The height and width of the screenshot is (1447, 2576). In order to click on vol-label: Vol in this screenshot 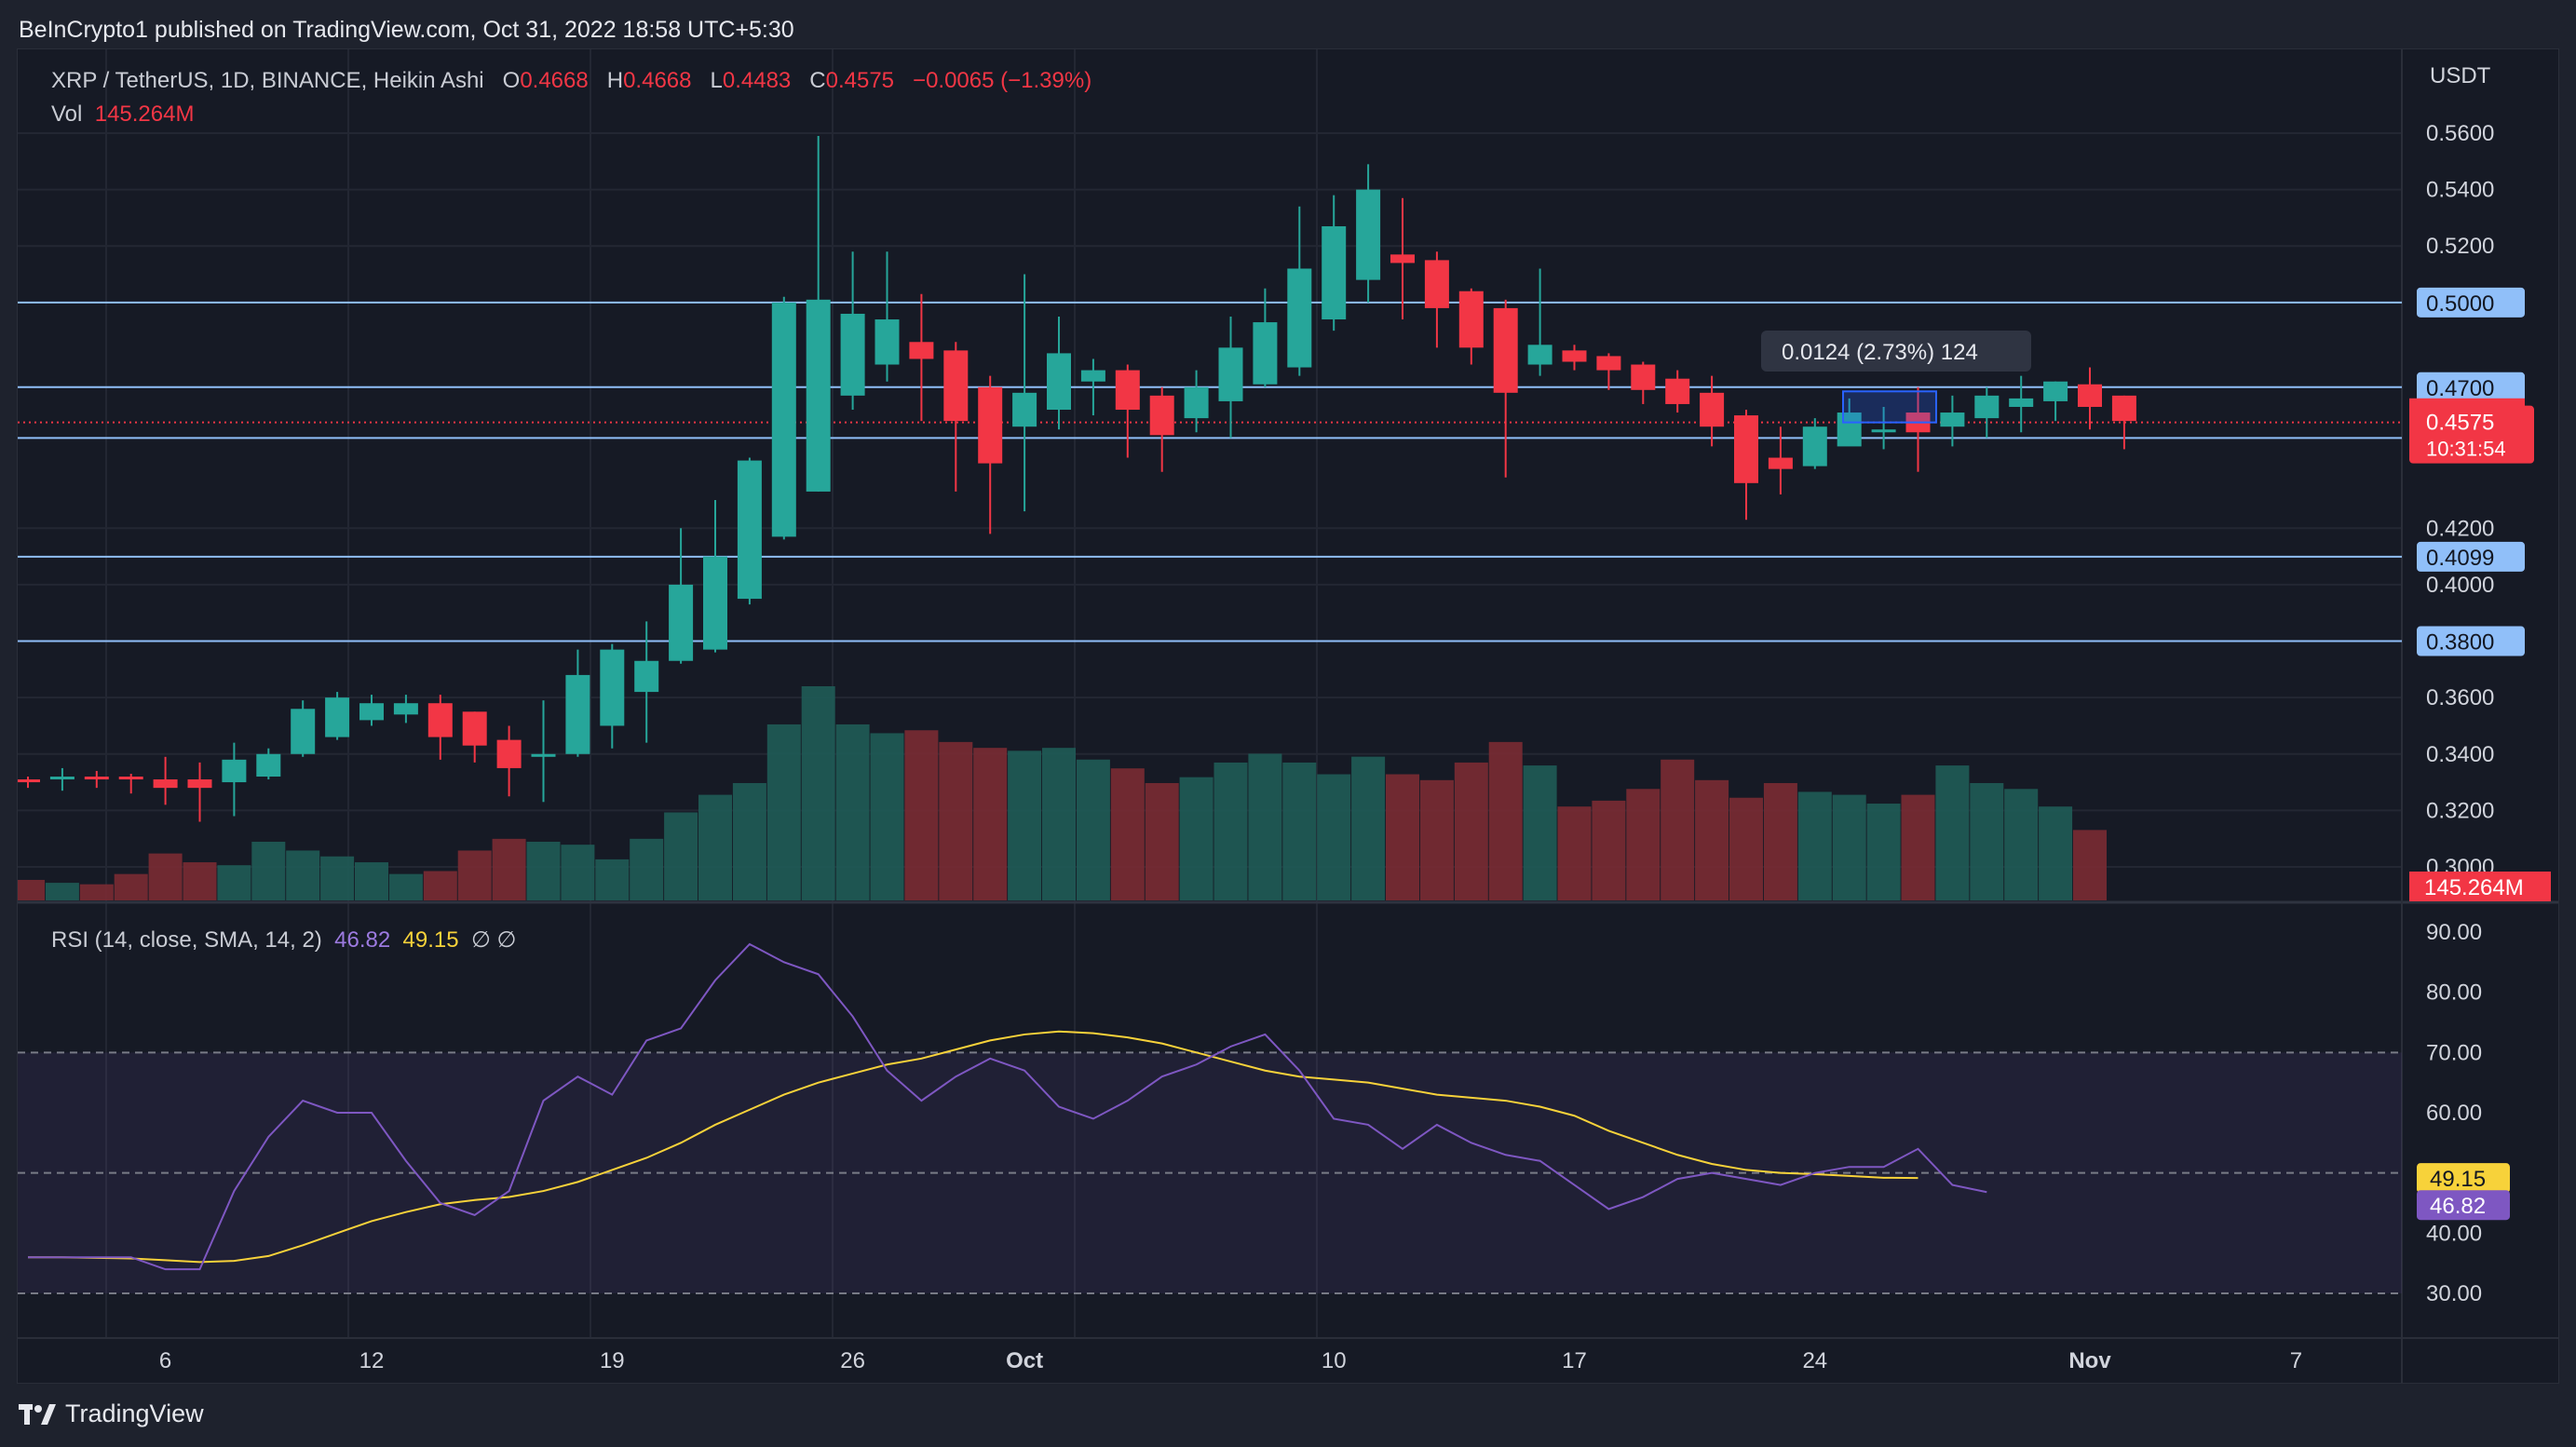, I will do `click(67, 114)`.